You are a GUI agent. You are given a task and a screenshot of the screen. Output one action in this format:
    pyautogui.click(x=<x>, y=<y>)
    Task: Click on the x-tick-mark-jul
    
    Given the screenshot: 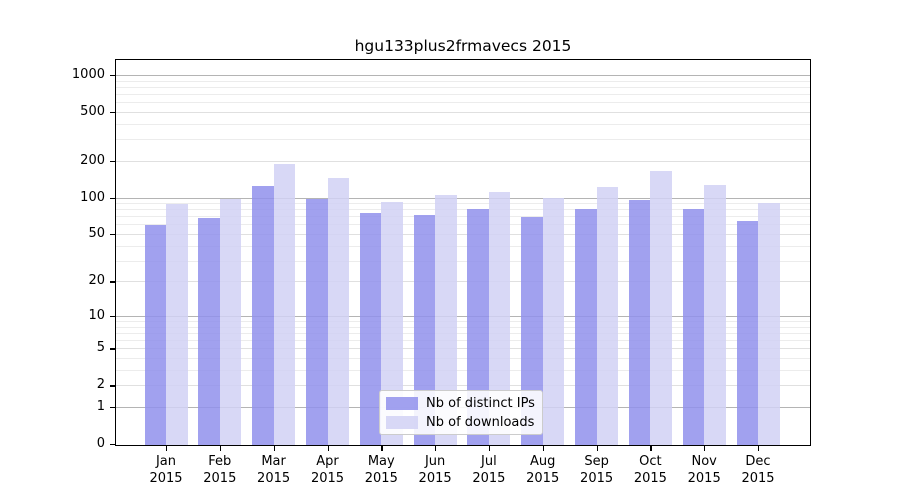 What is the action you would take?
    pyautogui.click(x=489, y=448)
    